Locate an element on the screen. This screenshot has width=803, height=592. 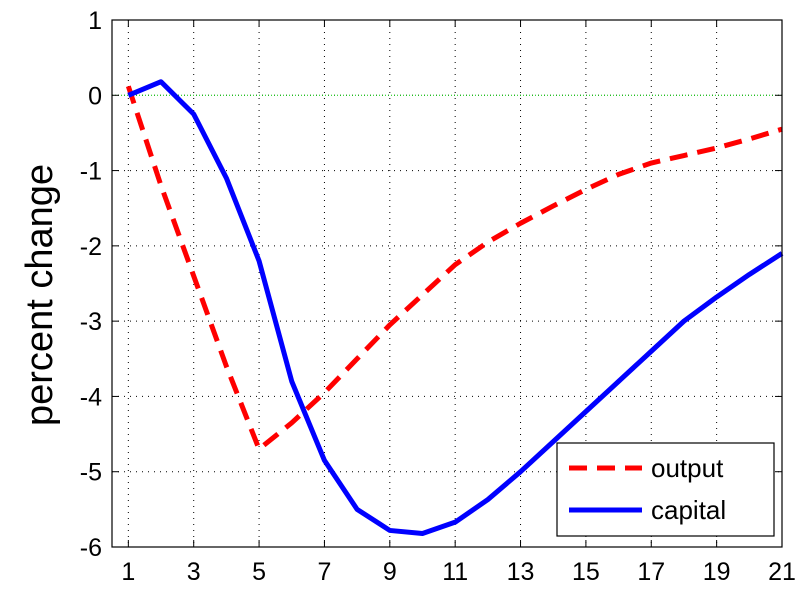
y-tick-label: 1 is located at coordinates (95, 21).